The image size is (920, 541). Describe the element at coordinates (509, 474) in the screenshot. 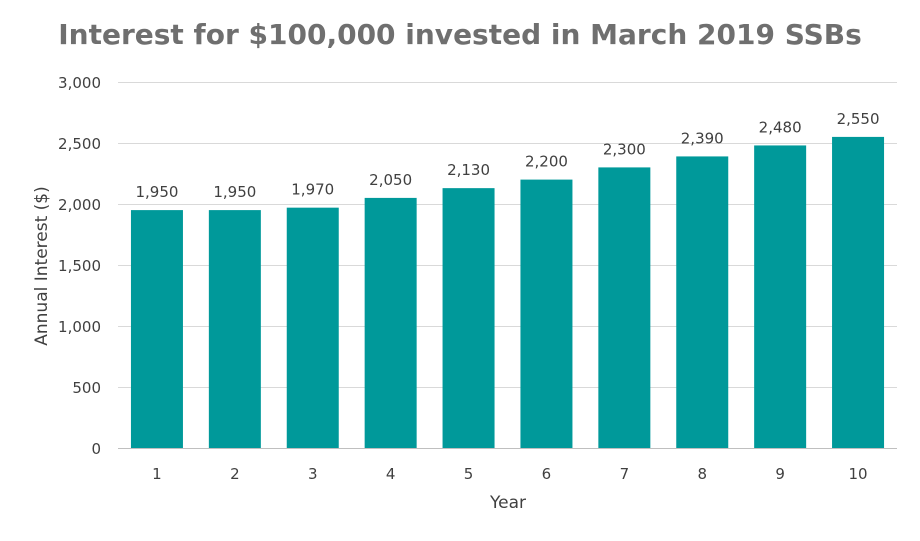

I see `x-axis-ticks: 1 2 3 4 5 6 7 8 9 10` at that location.